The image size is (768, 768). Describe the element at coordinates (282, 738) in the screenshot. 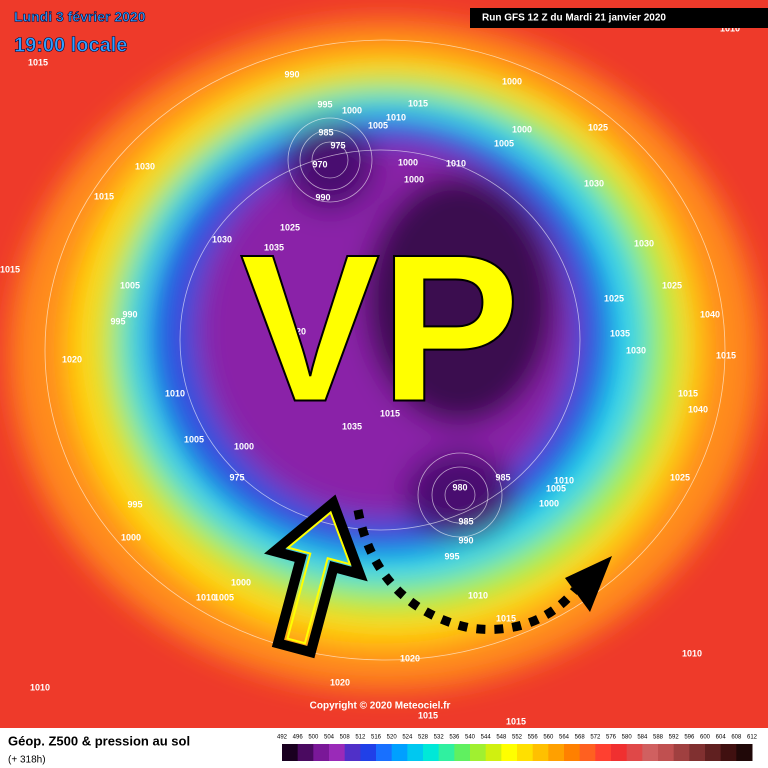

I see `scale-label: 492` at that location.